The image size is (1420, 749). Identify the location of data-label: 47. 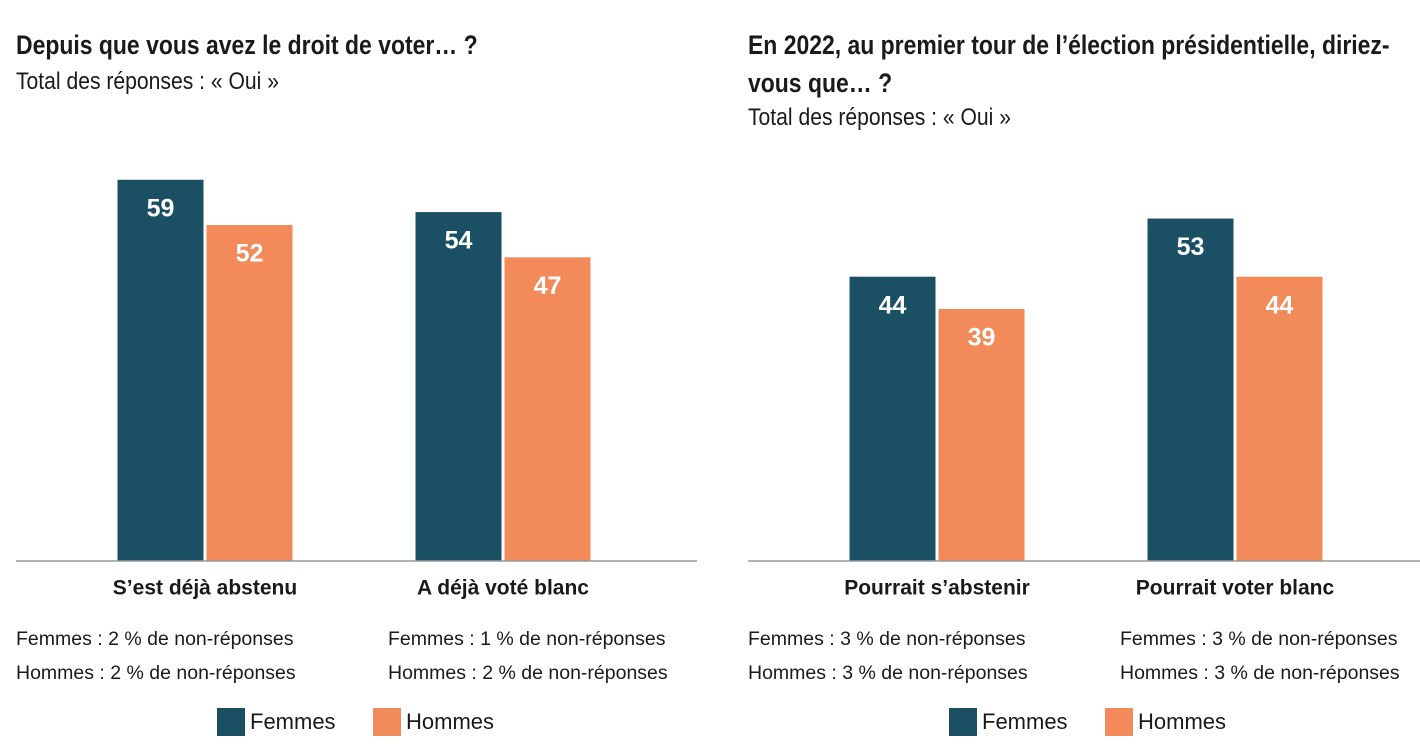
(548, 286).